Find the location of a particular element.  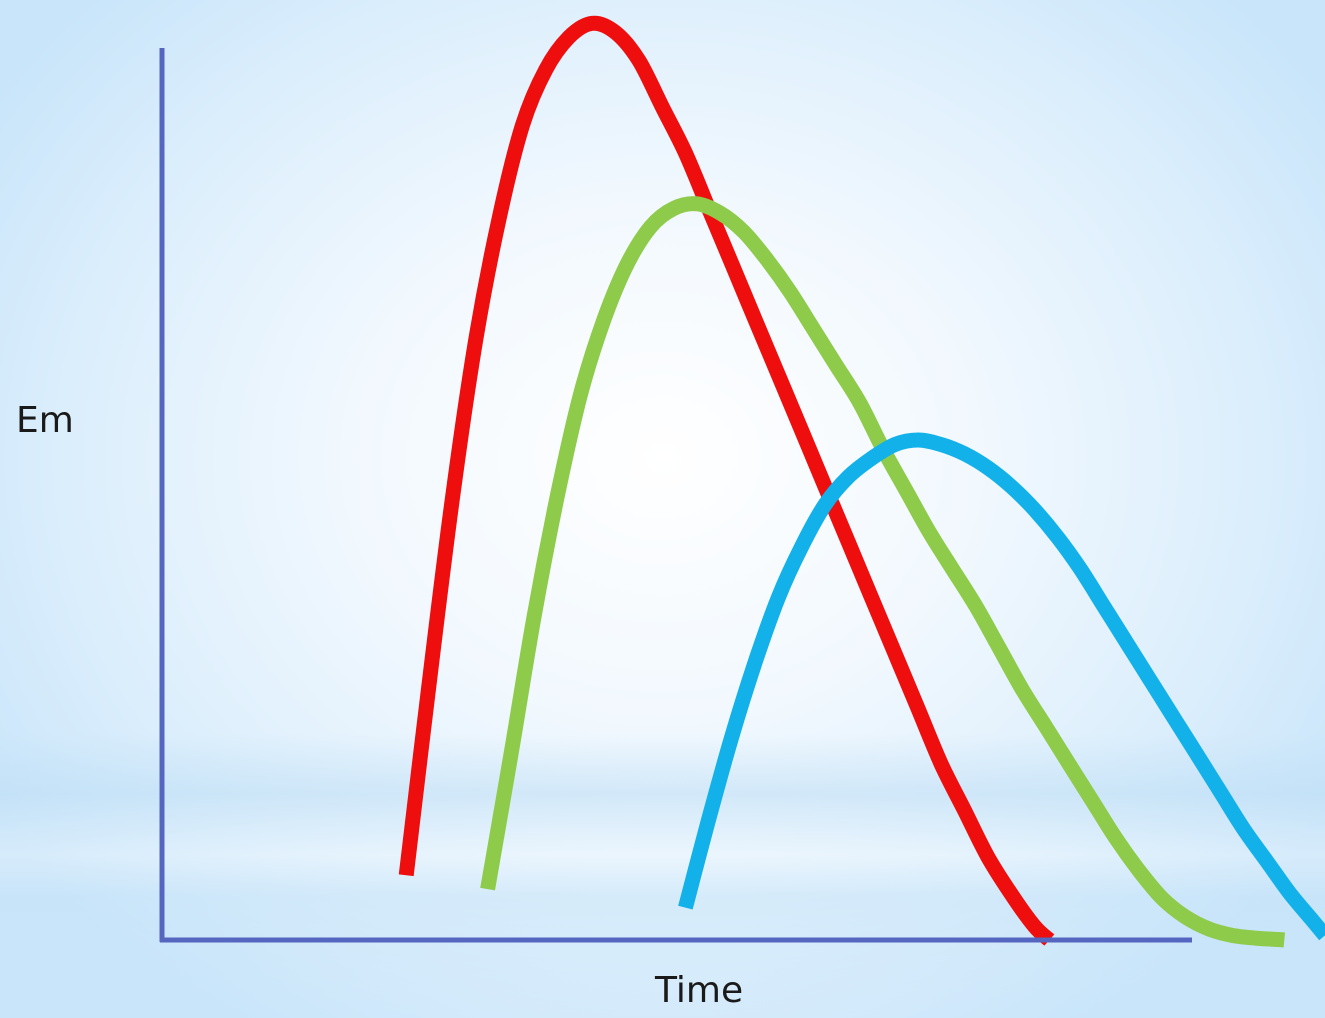

x-axis-label: Time is located at coordinates (699, 990).